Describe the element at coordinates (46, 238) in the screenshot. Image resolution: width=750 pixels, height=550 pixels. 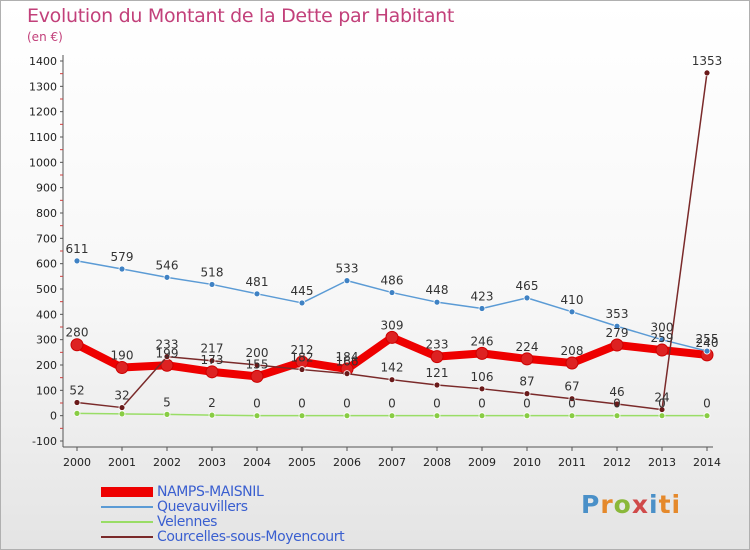
I see `y-tick-label: 700` at that location.